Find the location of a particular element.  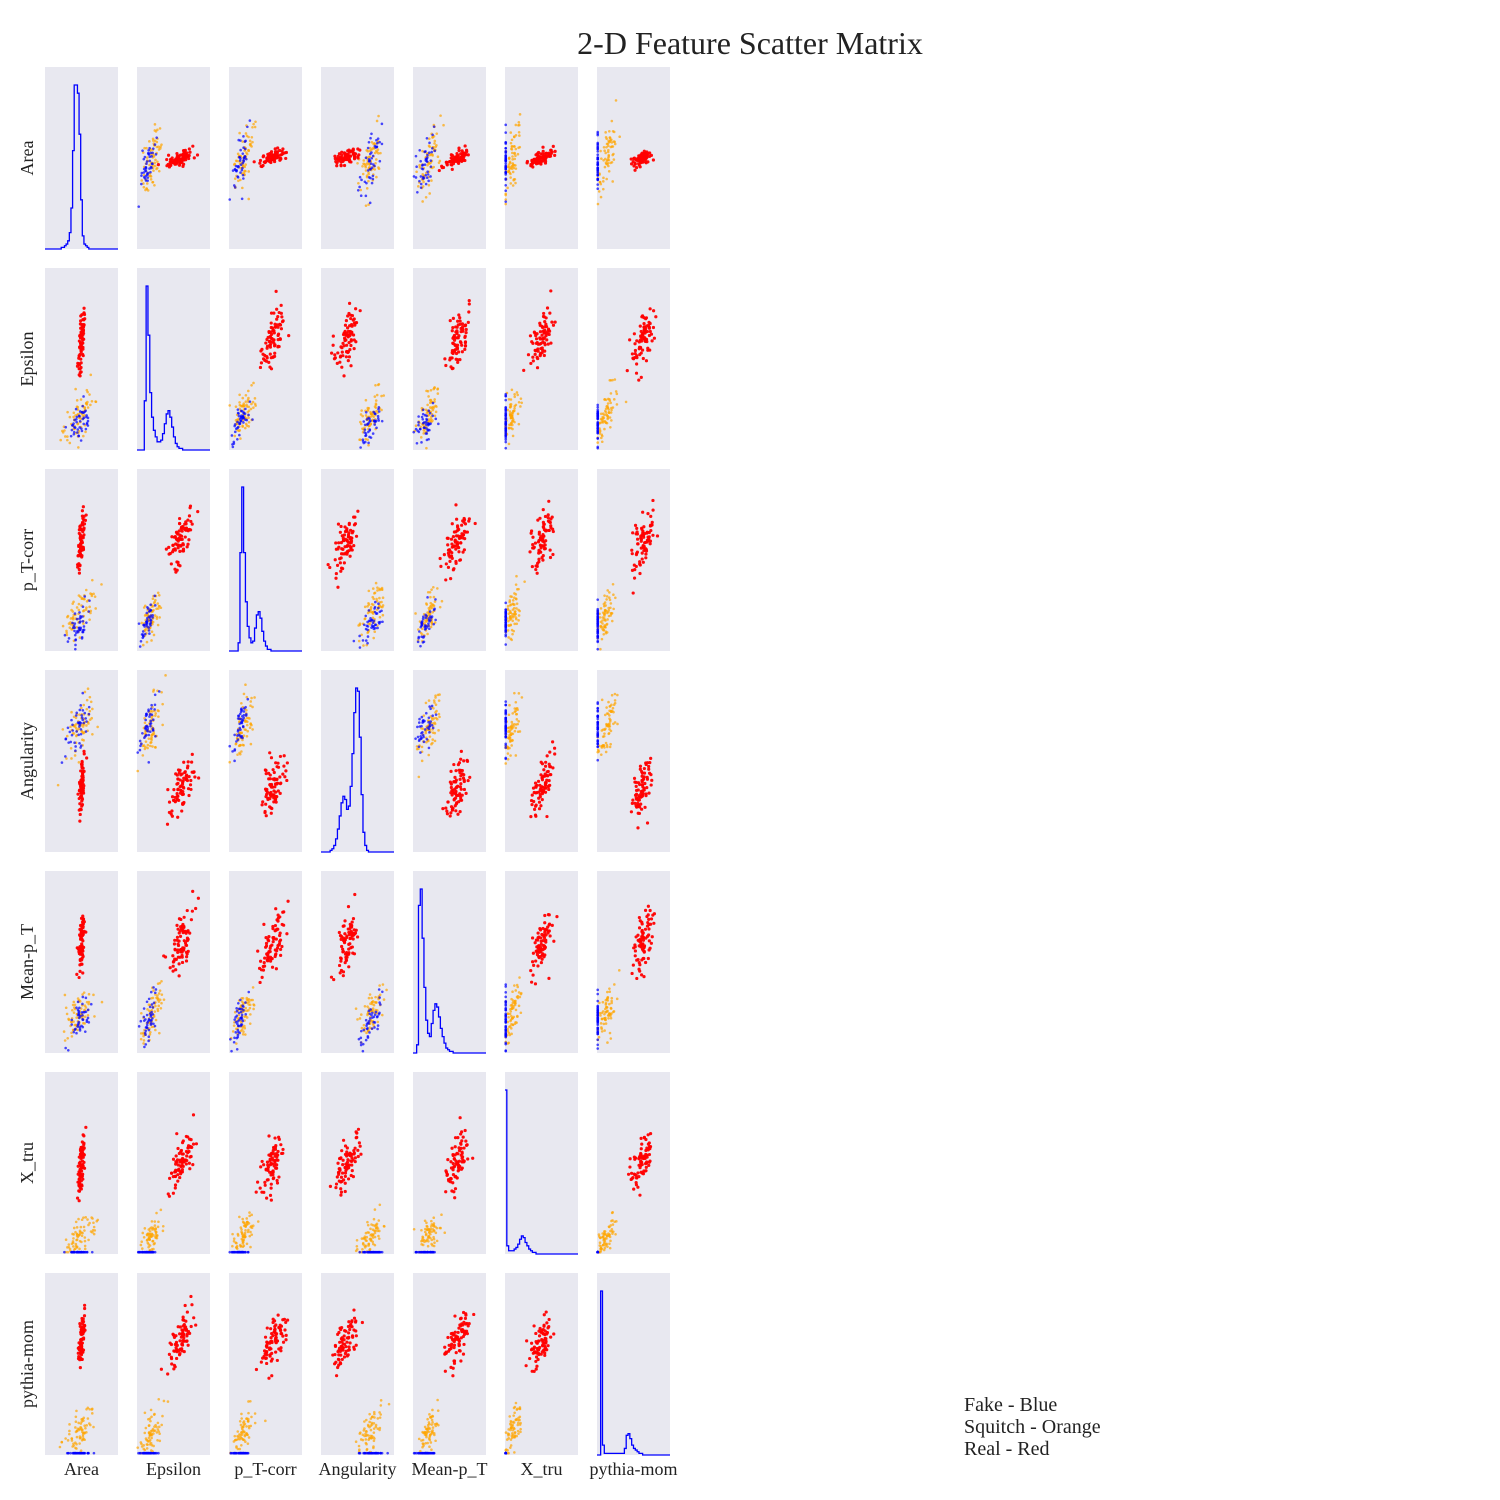

series-fake is located at coordinates (598, 426).